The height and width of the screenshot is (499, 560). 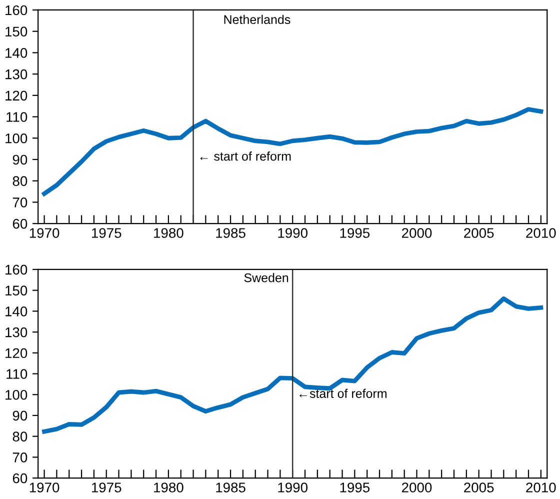 I want to click on ref-line-label: ←start of reform, so click(x=343, y=393).